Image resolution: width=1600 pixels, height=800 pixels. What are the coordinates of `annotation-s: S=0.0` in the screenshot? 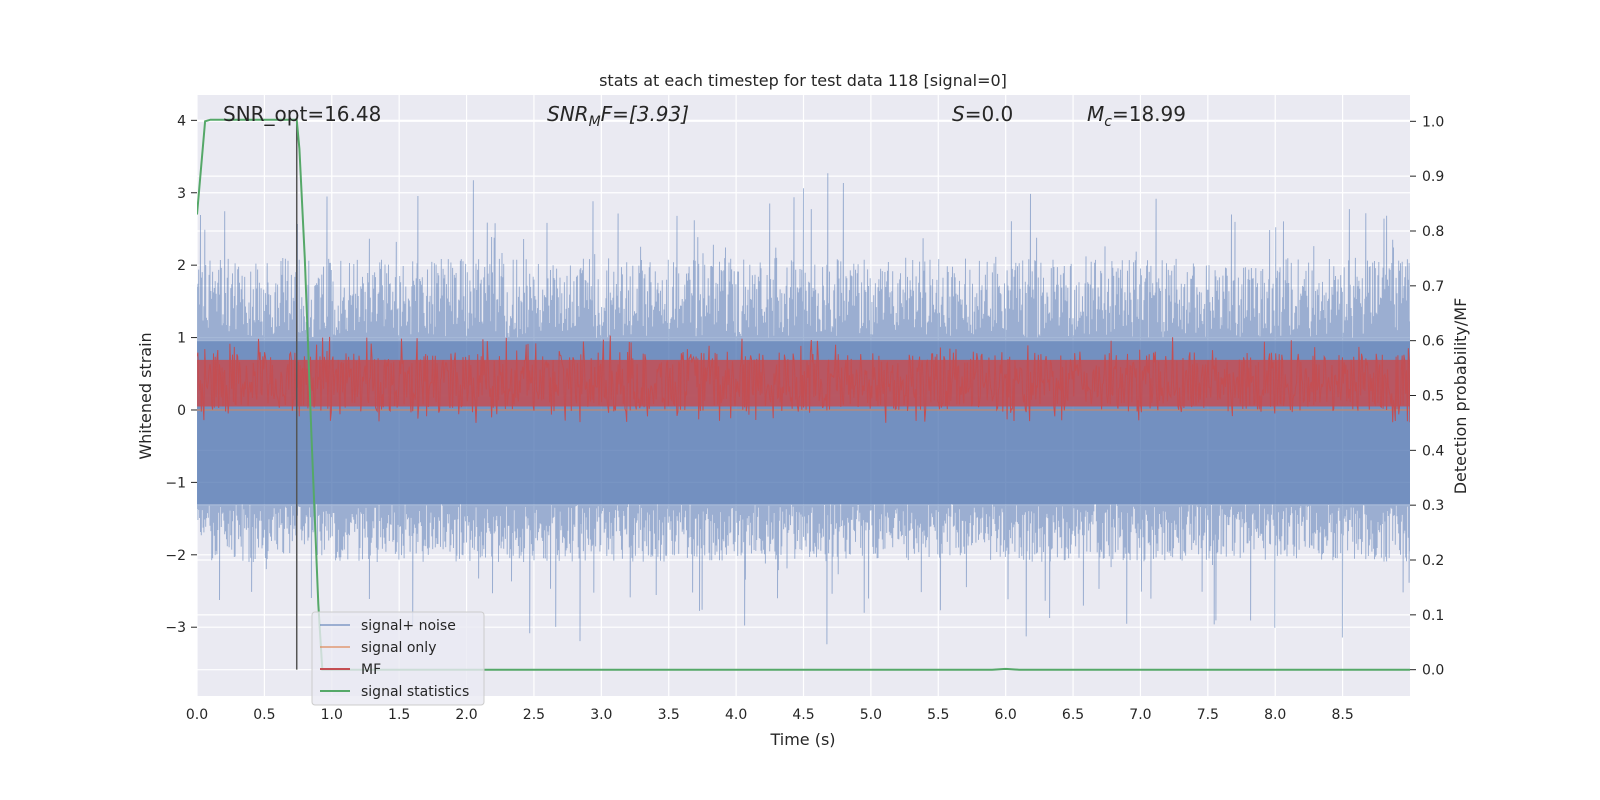 It's located at (982, 114).